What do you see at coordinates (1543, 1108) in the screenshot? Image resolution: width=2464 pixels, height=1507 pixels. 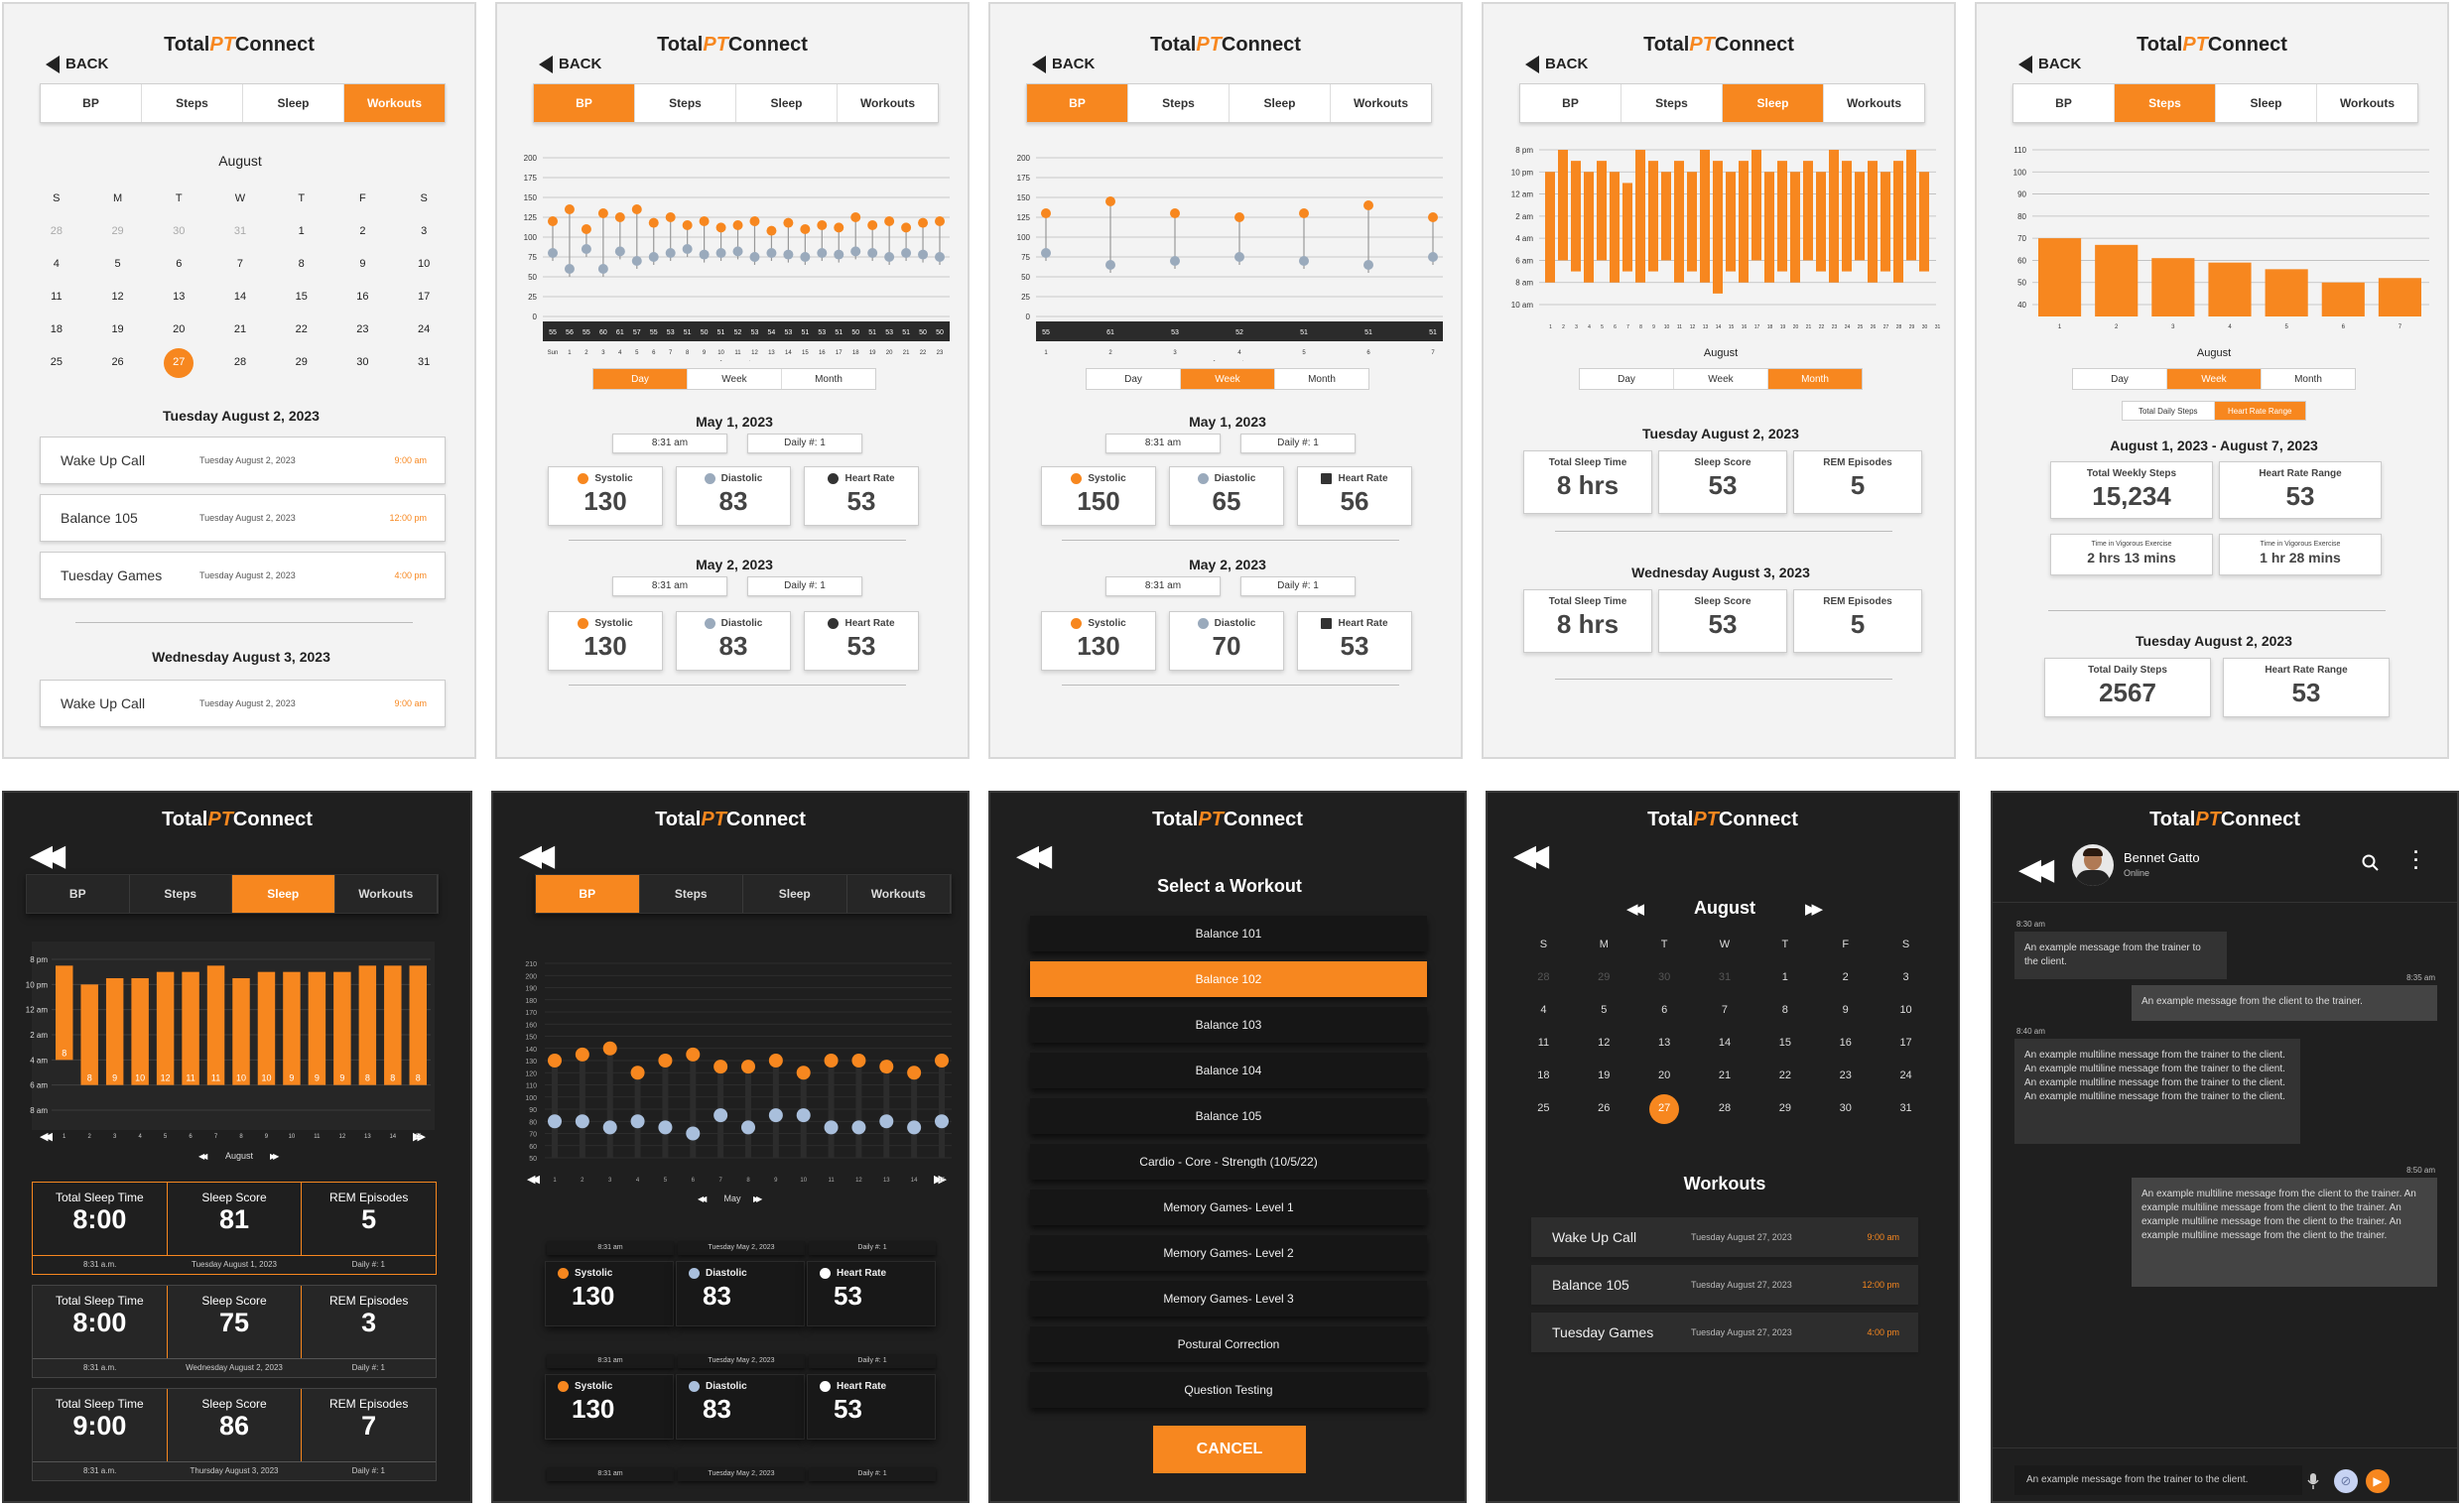 I see `calendar-day: 25` at bounding box center [1543, 1108].